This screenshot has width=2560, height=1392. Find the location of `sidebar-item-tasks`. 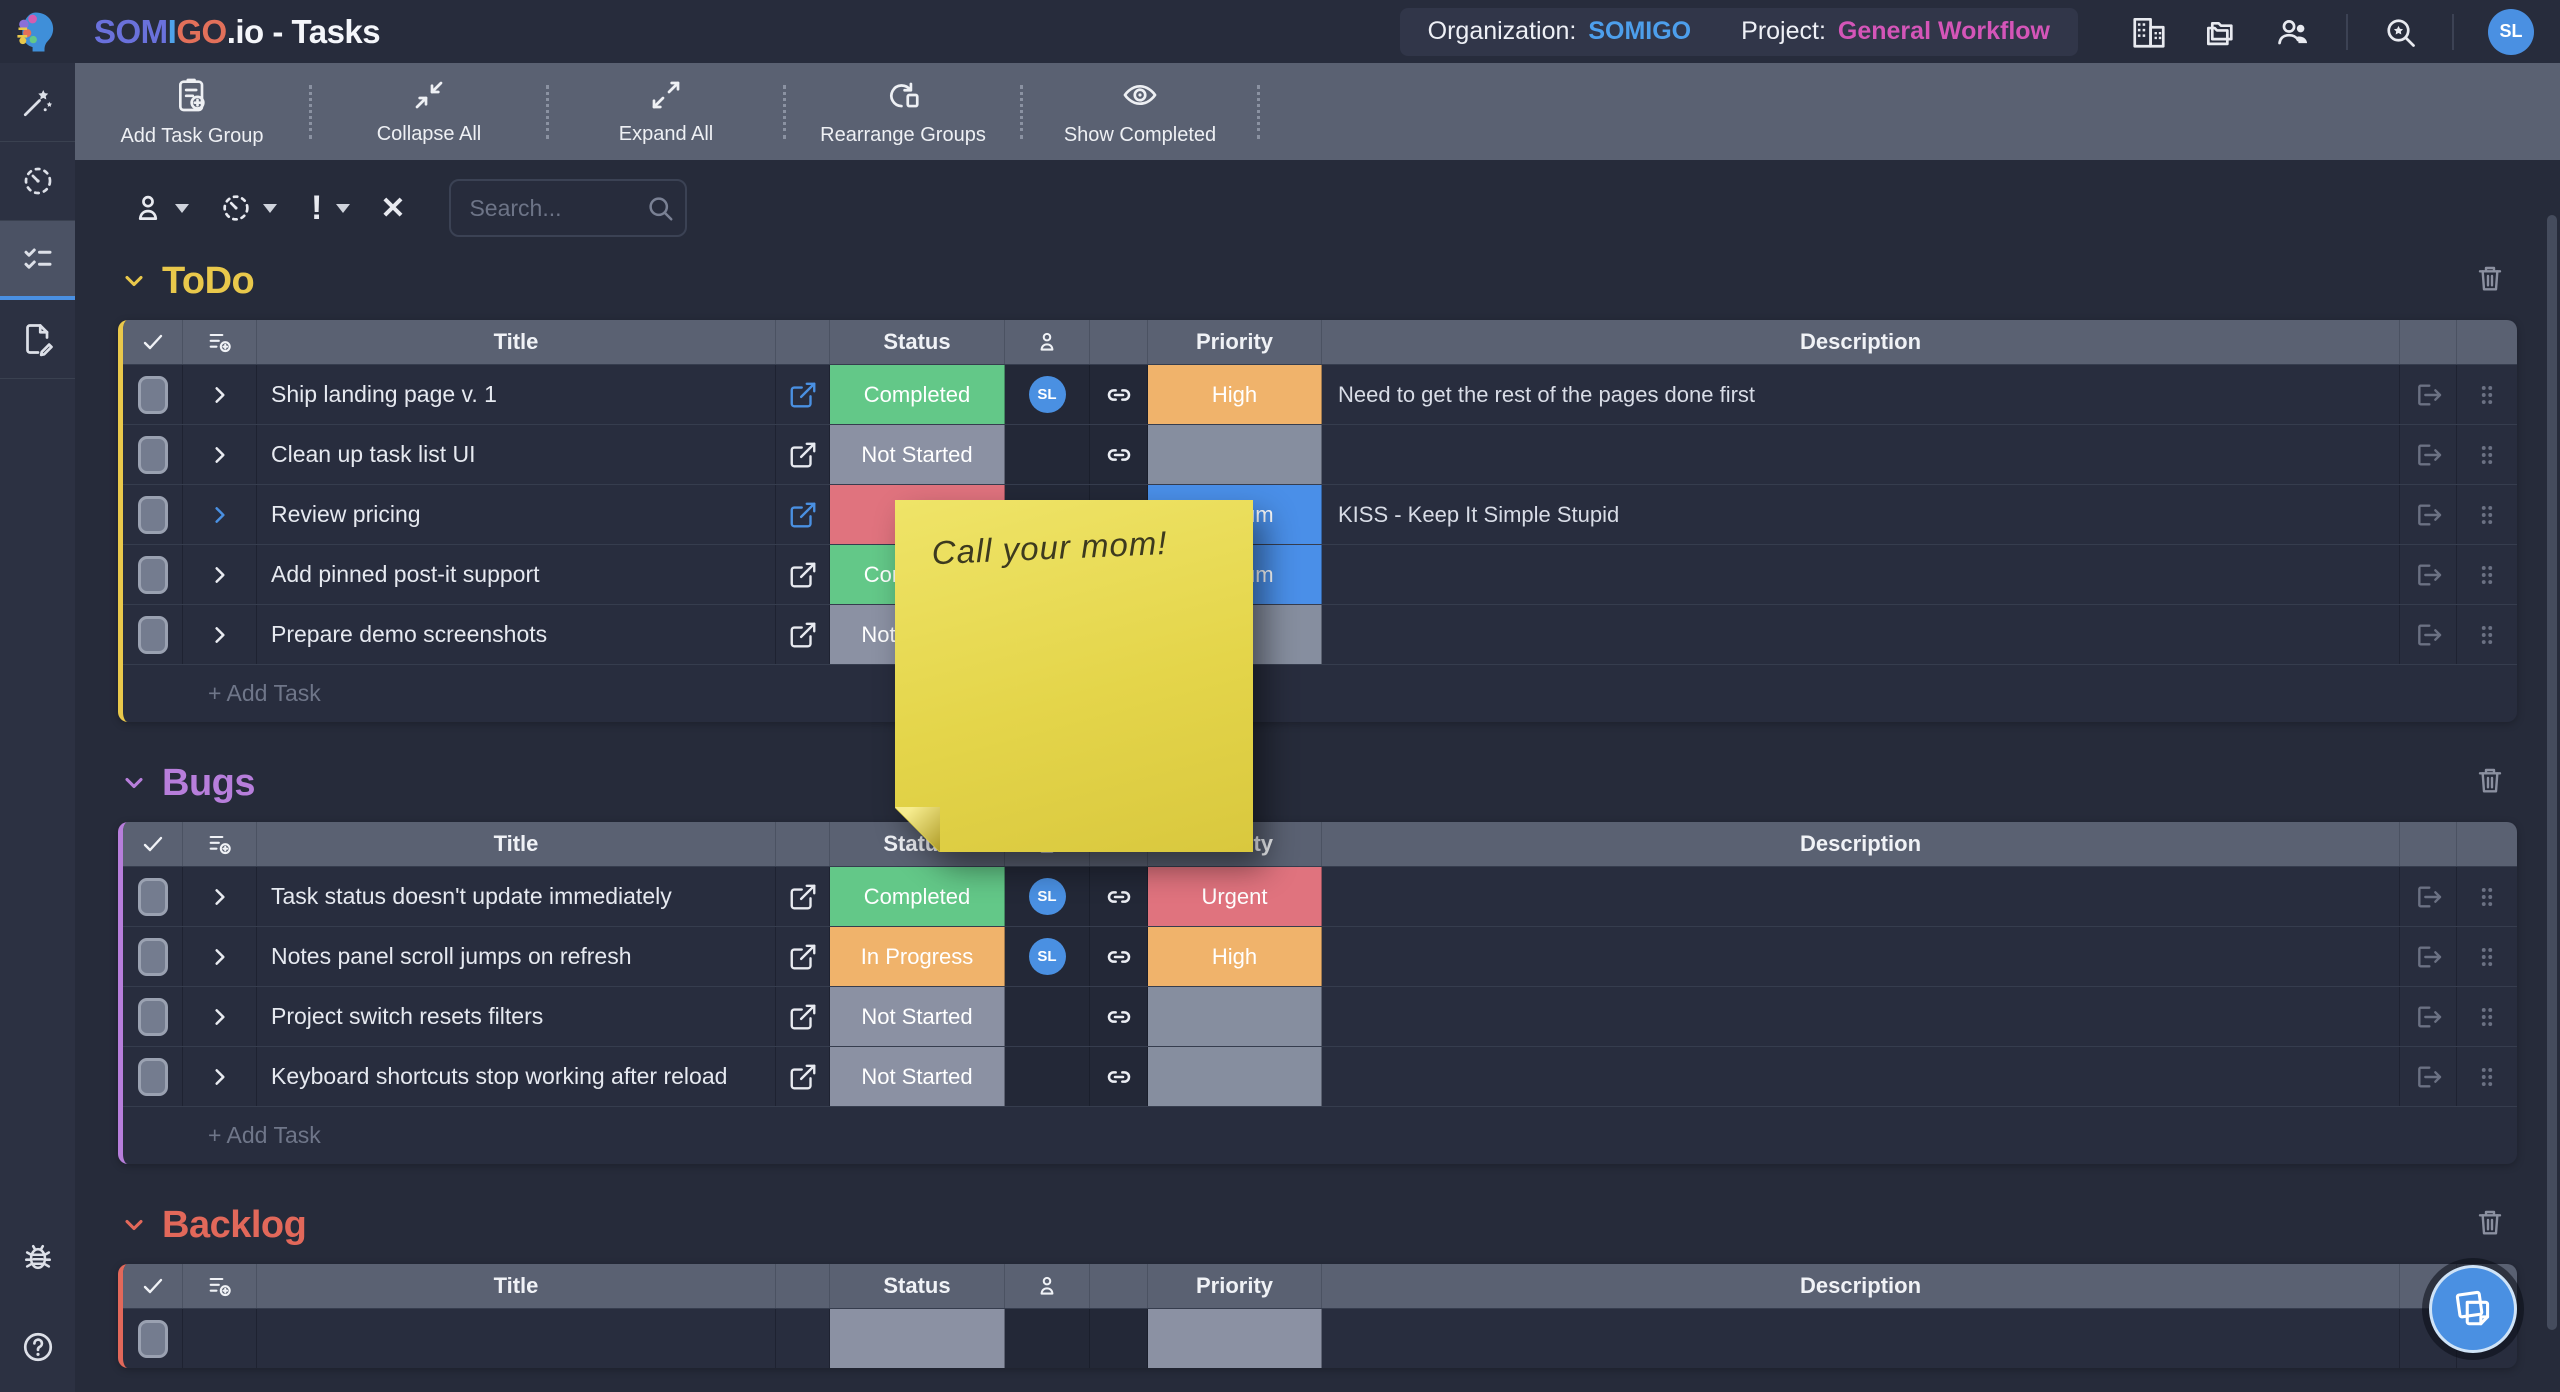

sidebar-item-tasks is located at coordinates (37, 260).